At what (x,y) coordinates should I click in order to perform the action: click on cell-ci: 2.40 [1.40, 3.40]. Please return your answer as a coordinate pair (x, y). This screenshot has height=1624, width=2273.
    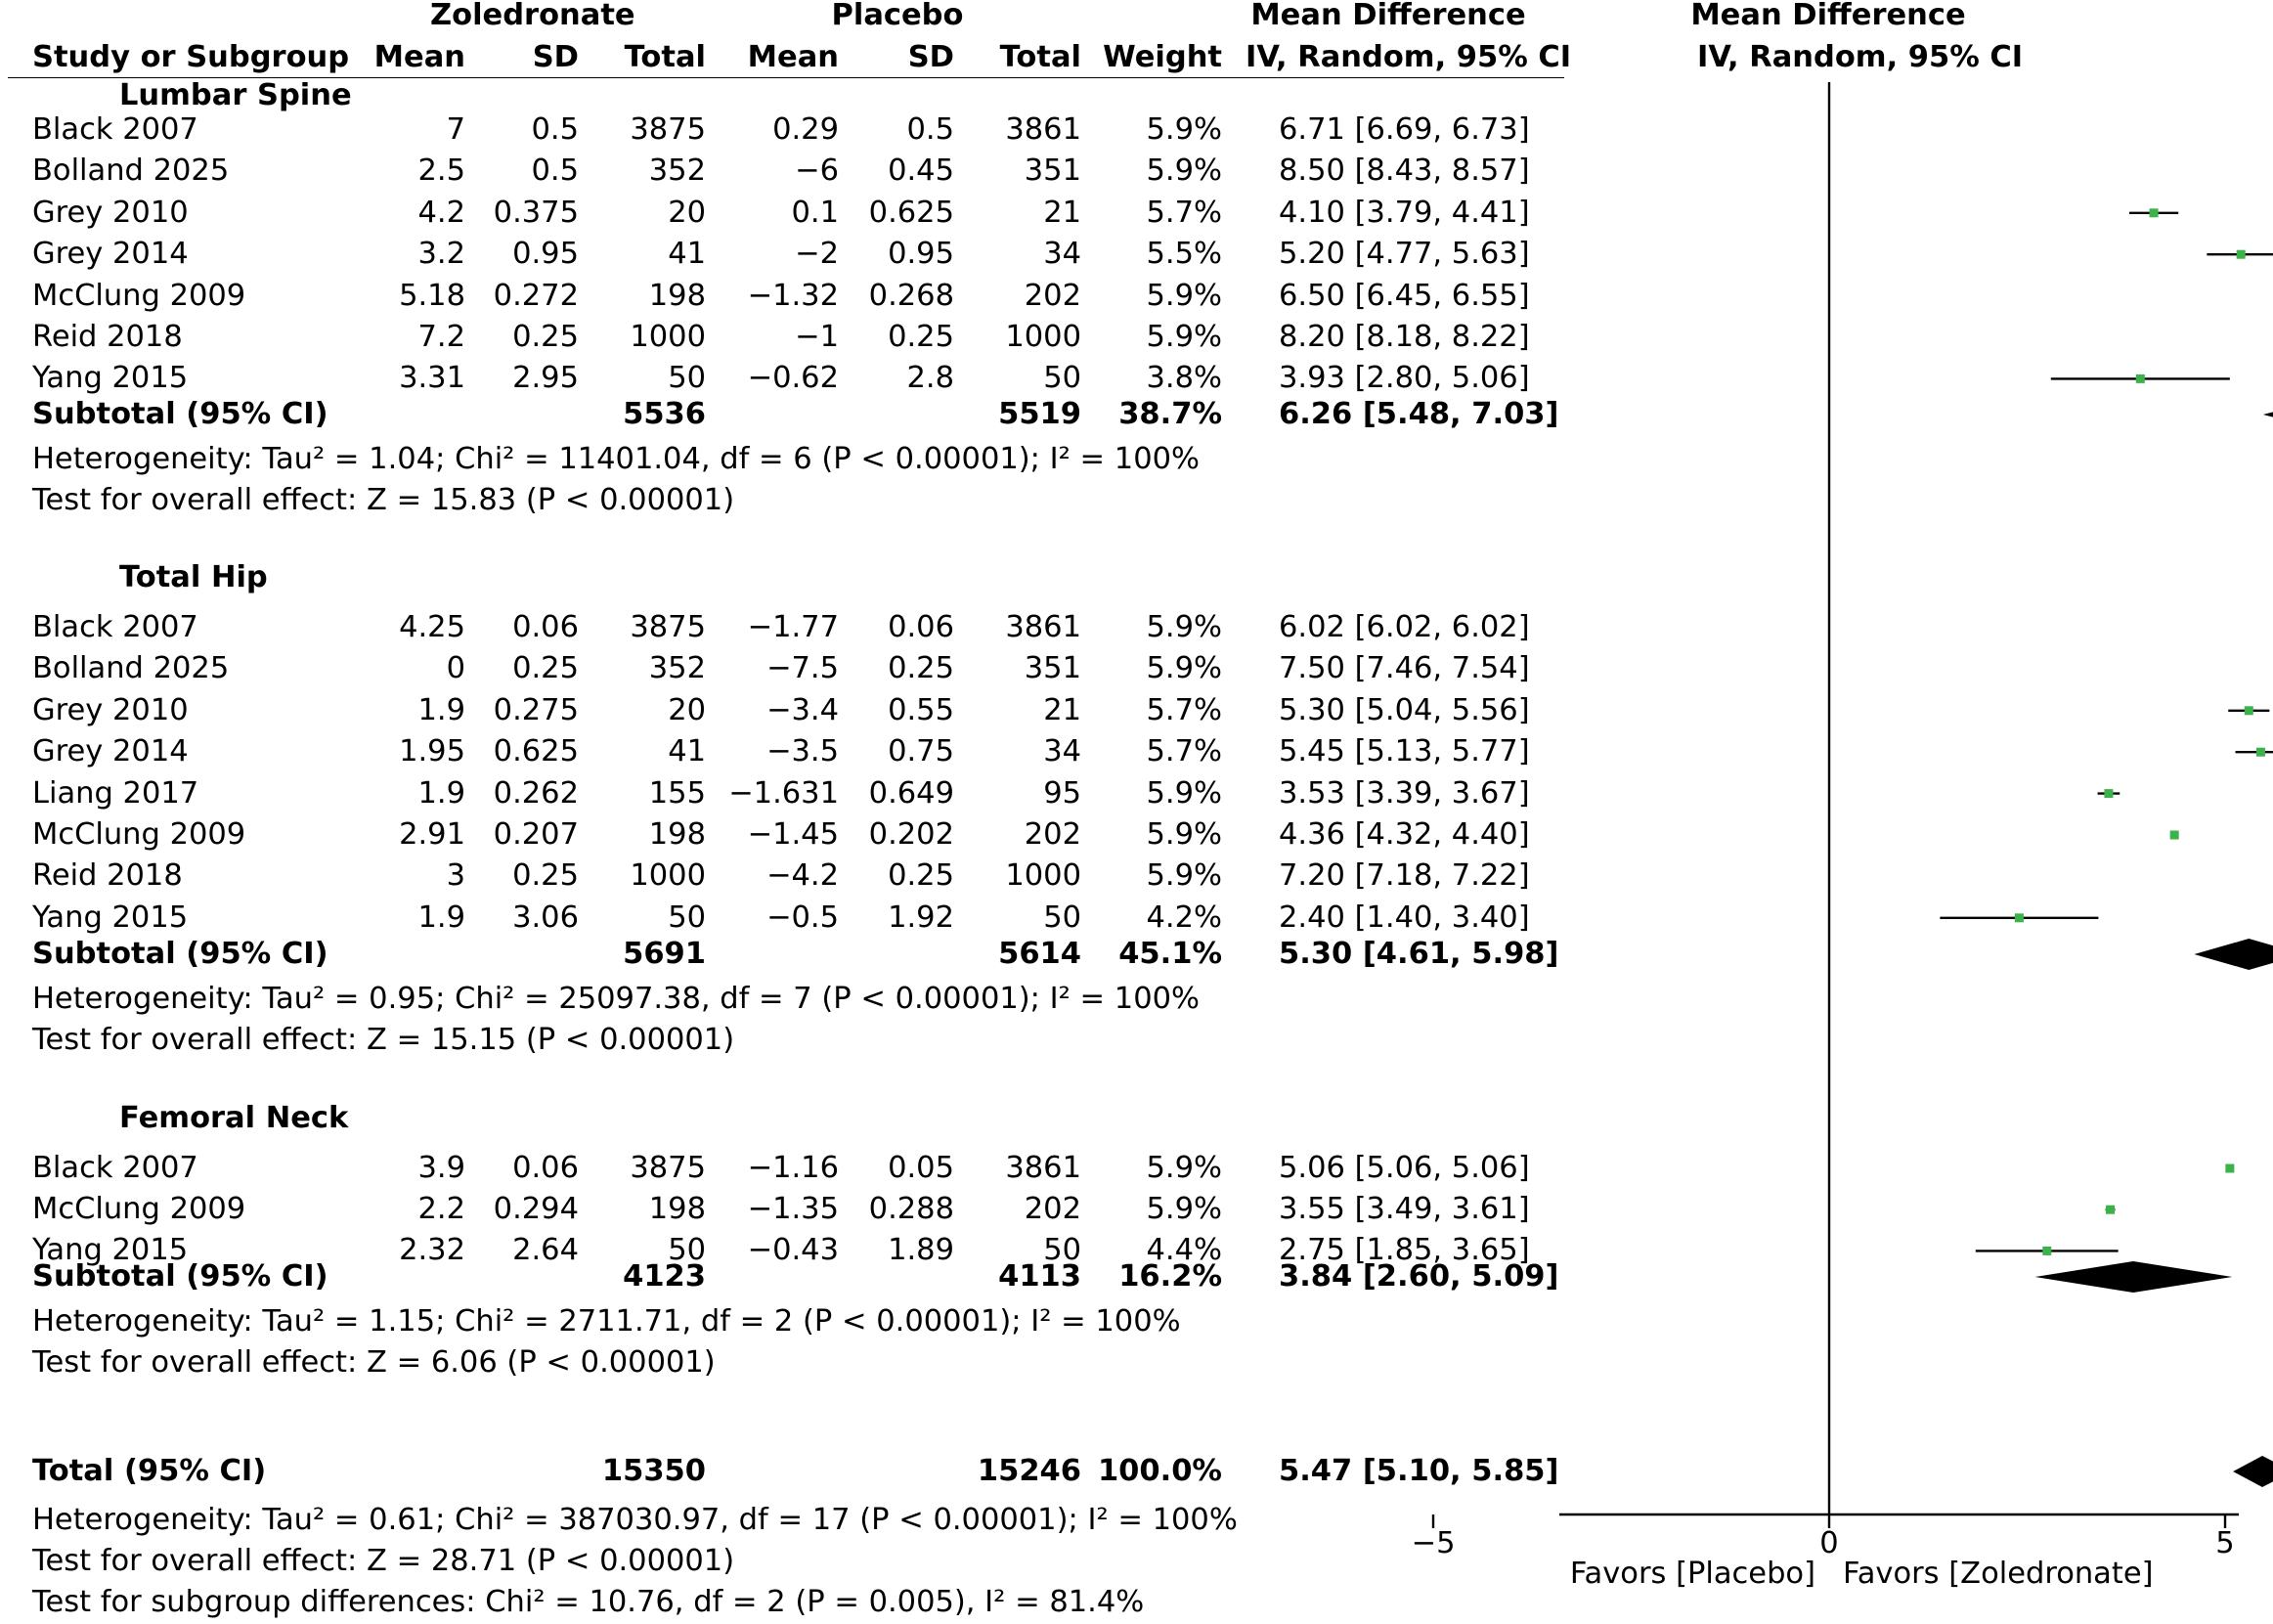
    Looking at the image, I should click on (1404, 918).